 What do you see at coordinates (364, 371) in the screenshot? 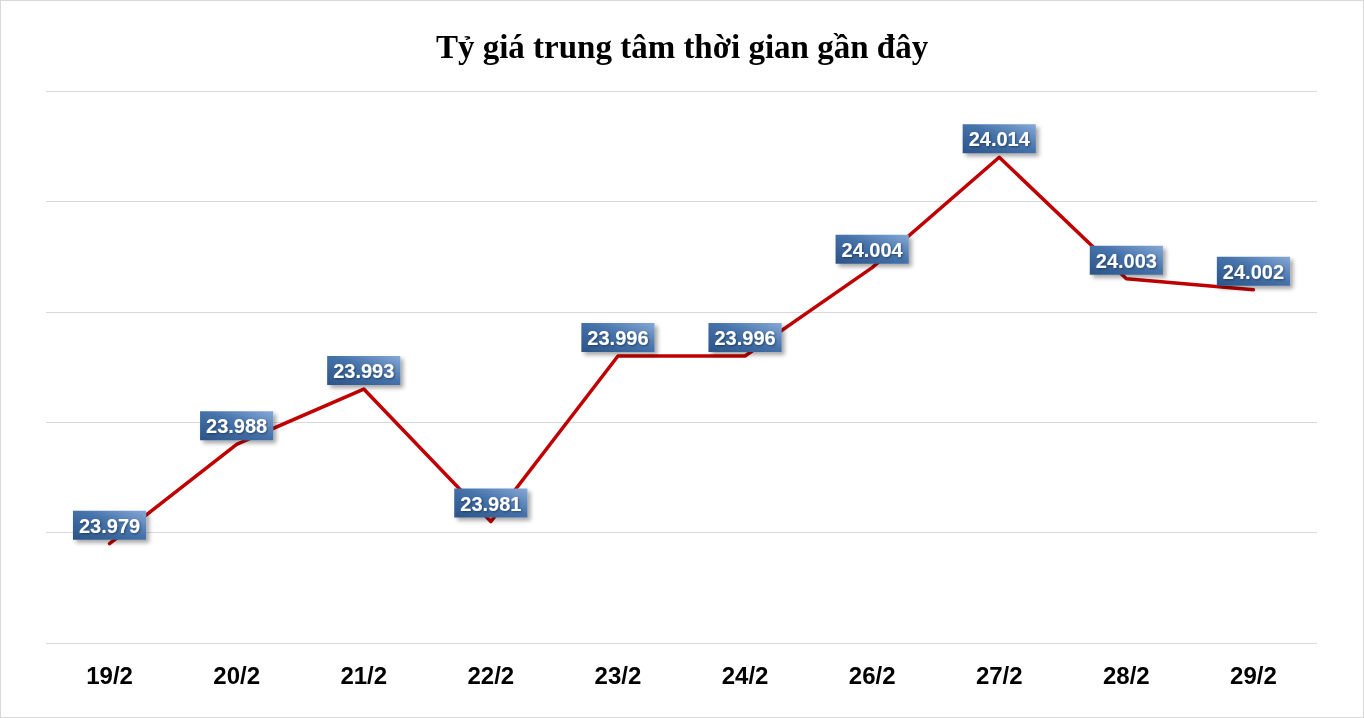
I see `data-label: 23.993` at bounding box center [364, 371].